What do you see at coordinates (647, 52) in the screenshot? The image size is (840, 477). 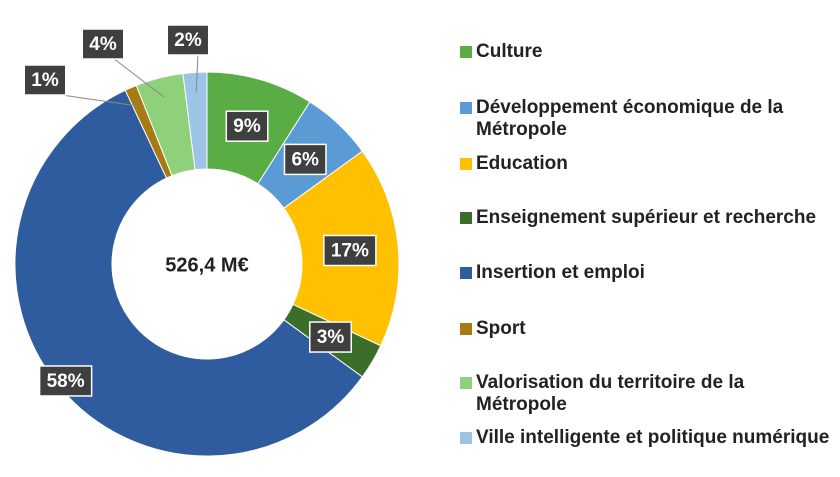 I see `legend-item: Culture` at bounding box center [647, 52].